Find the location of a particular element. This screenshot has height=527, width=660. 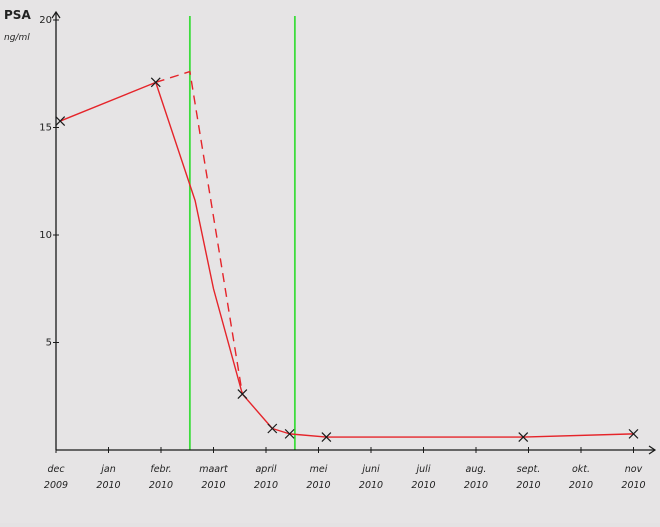

x-axis-arrow is located at coordinates (652, 450).